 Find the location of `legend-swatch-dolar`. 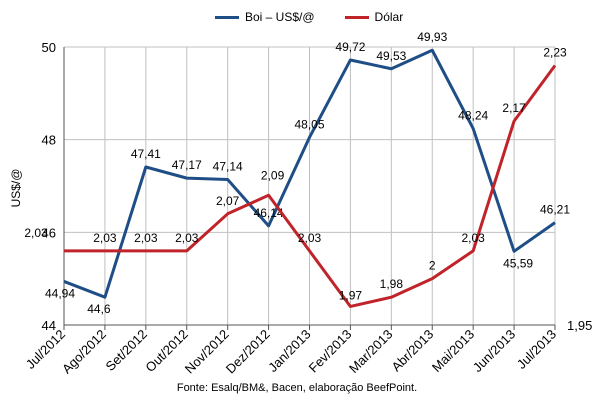

legend-swatch-dolar is located at coordinates (356, 17).